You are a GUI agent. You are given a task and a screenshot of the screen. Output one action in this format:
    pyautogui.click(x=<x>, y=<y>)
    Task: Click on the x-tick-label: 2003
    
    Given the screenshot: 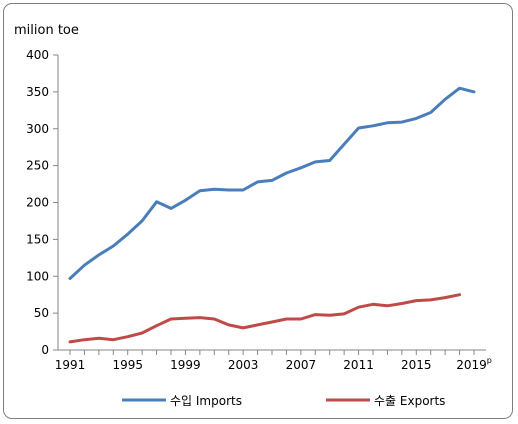 What is the action you would take?
    pyautogui.click(x=243, y=365)
    